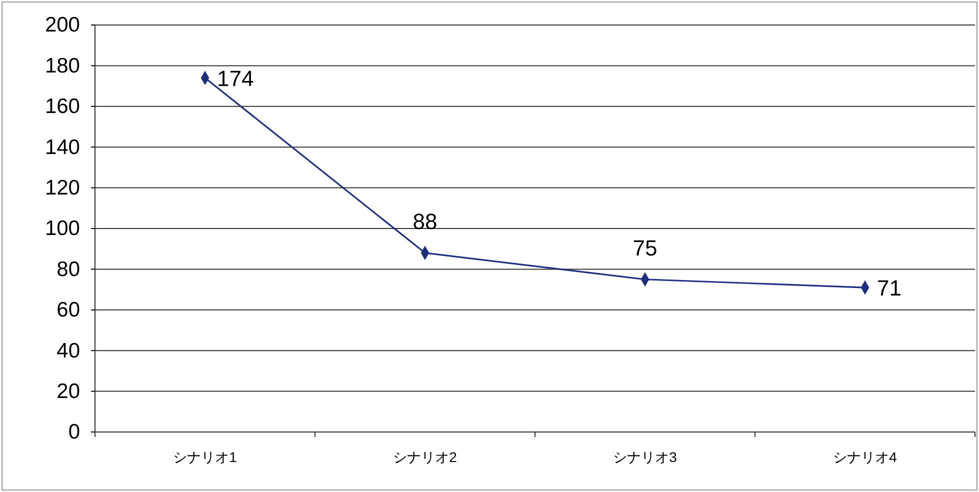  I want to click on x-tick-label: シナリオ3, so click(645, 456).